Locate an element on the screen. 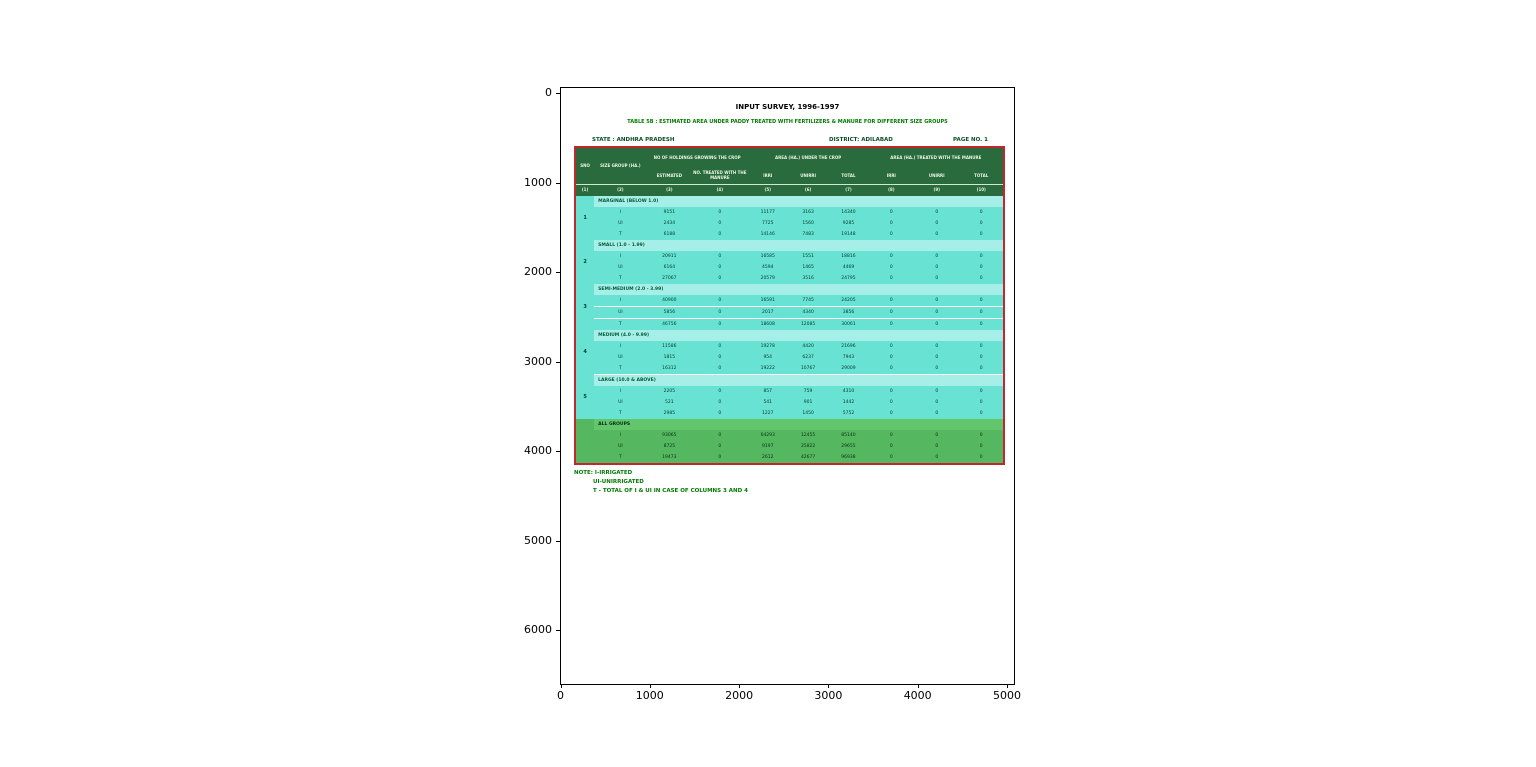 This screenshot has width=1536, height=767. state-label: STATE : ANDHRA PRADESH is located at coordinates (633, 140).